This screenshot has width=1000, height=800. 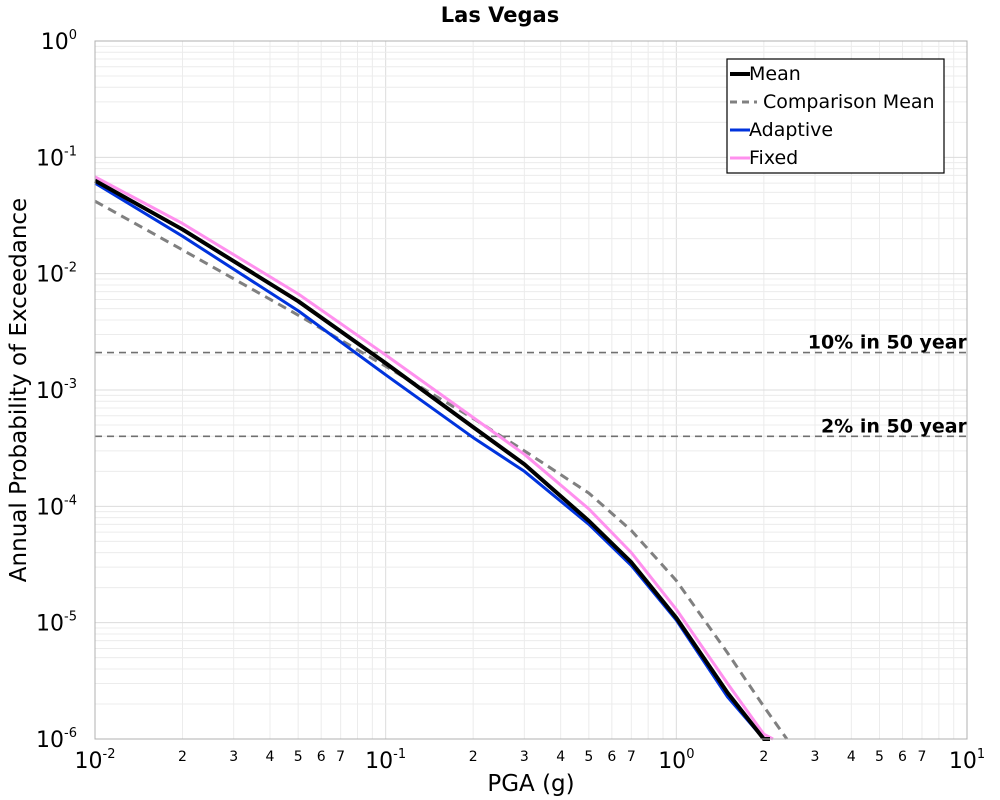 I want to click on x-tick-label: 10⁻¹, so click(x=385, y=760).